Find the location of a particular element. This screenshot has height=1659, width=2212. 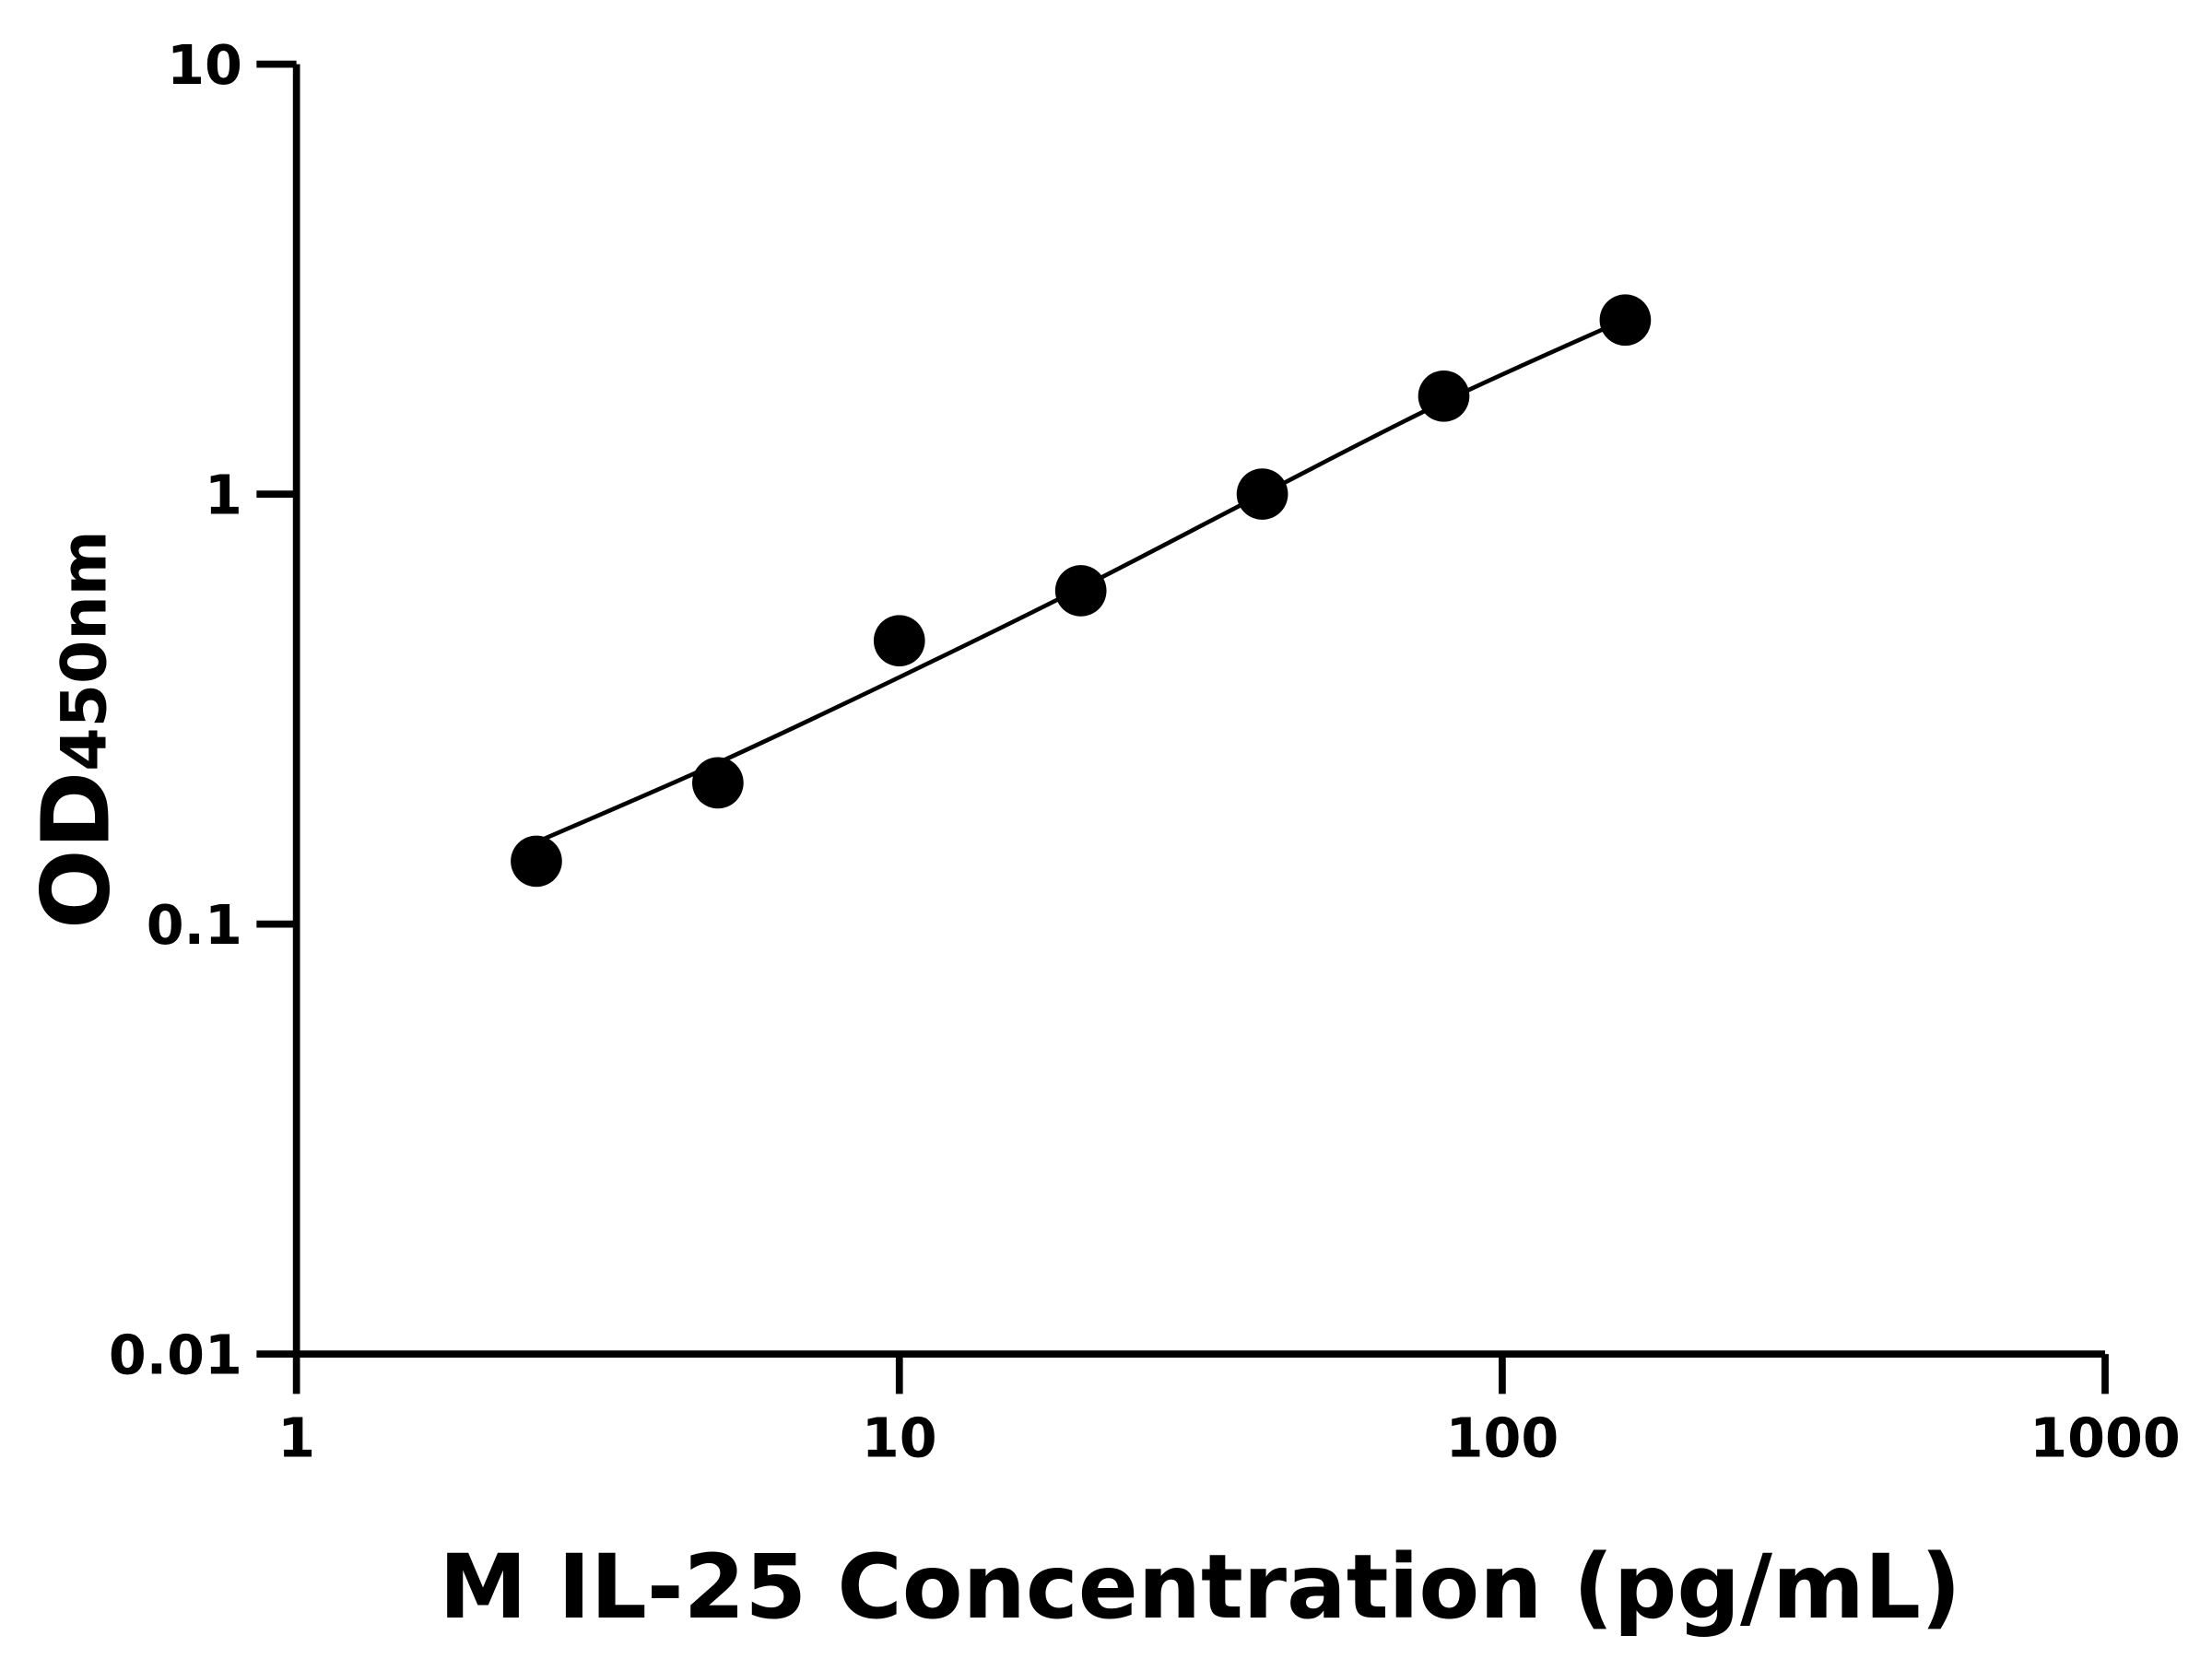

y-tick-label: 10 is located at coordinates (204, 65).